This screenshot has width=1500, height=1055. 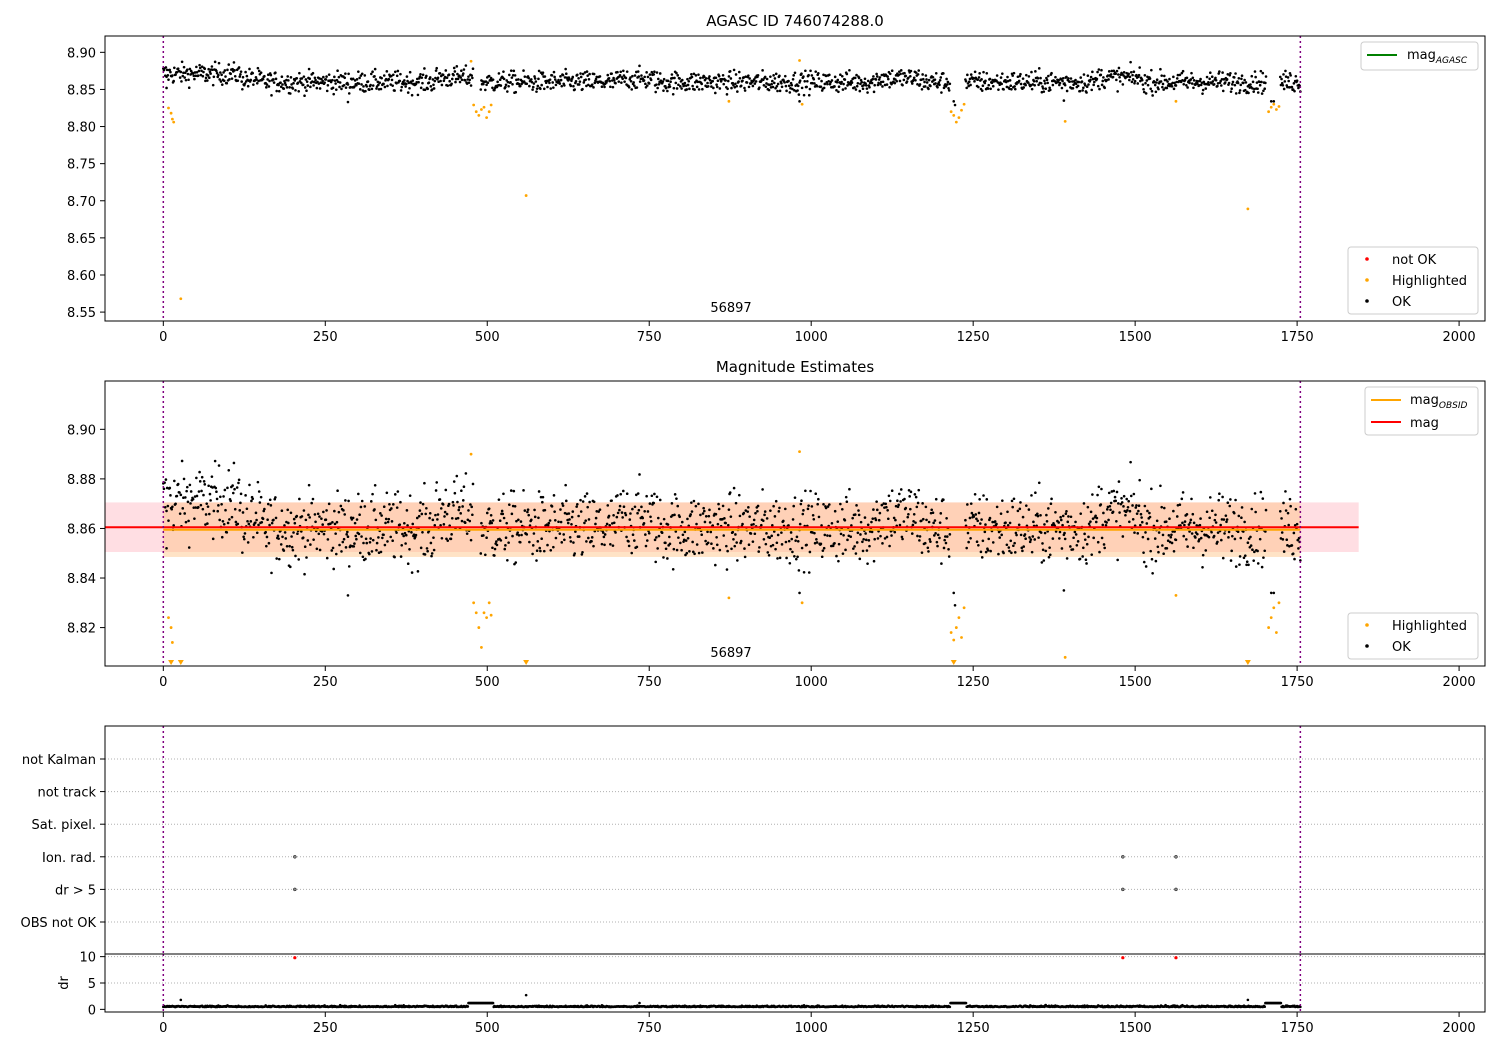 I want to click on legend-label-highlighted: Highlighted, so click(x=1429, y=281).